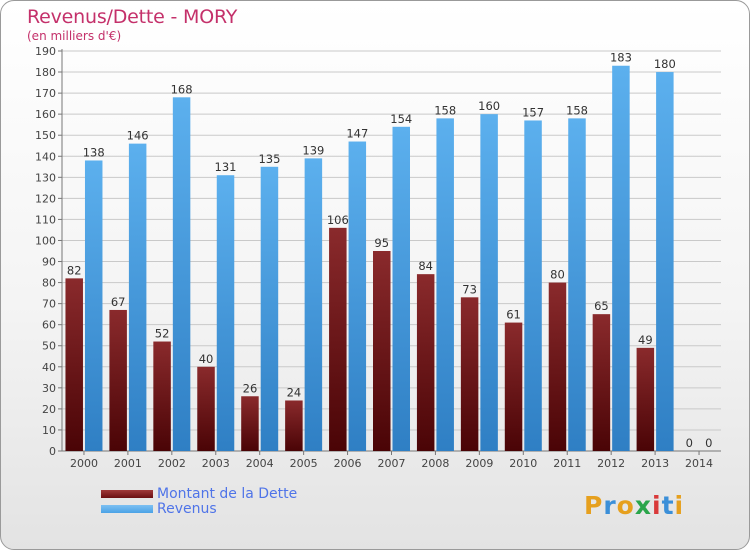 This screenshot has width=750, height=550. I want to click on legend-item-debt: Montant de la Dette, so click(199, 493).